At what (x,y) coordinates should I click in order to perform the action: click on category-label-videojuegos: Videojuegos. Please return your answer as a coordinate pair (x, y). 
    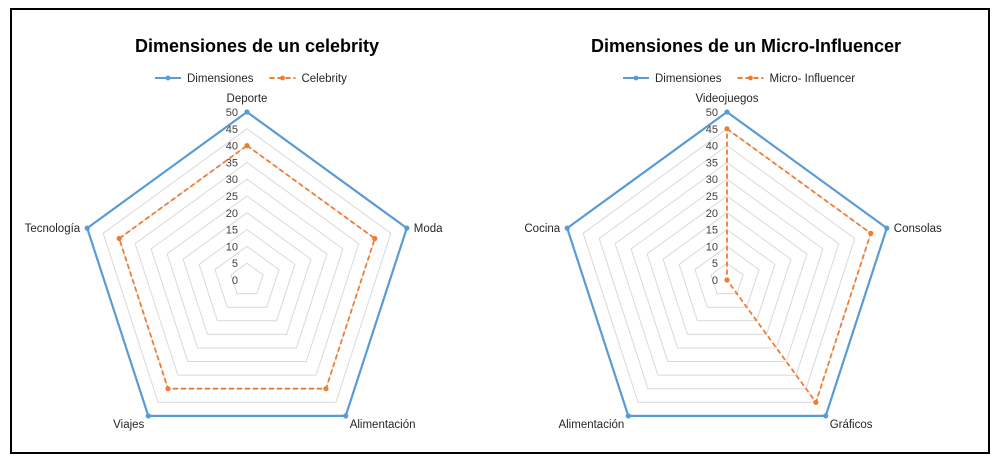
    Looking at the image, I should click on (726, 99).